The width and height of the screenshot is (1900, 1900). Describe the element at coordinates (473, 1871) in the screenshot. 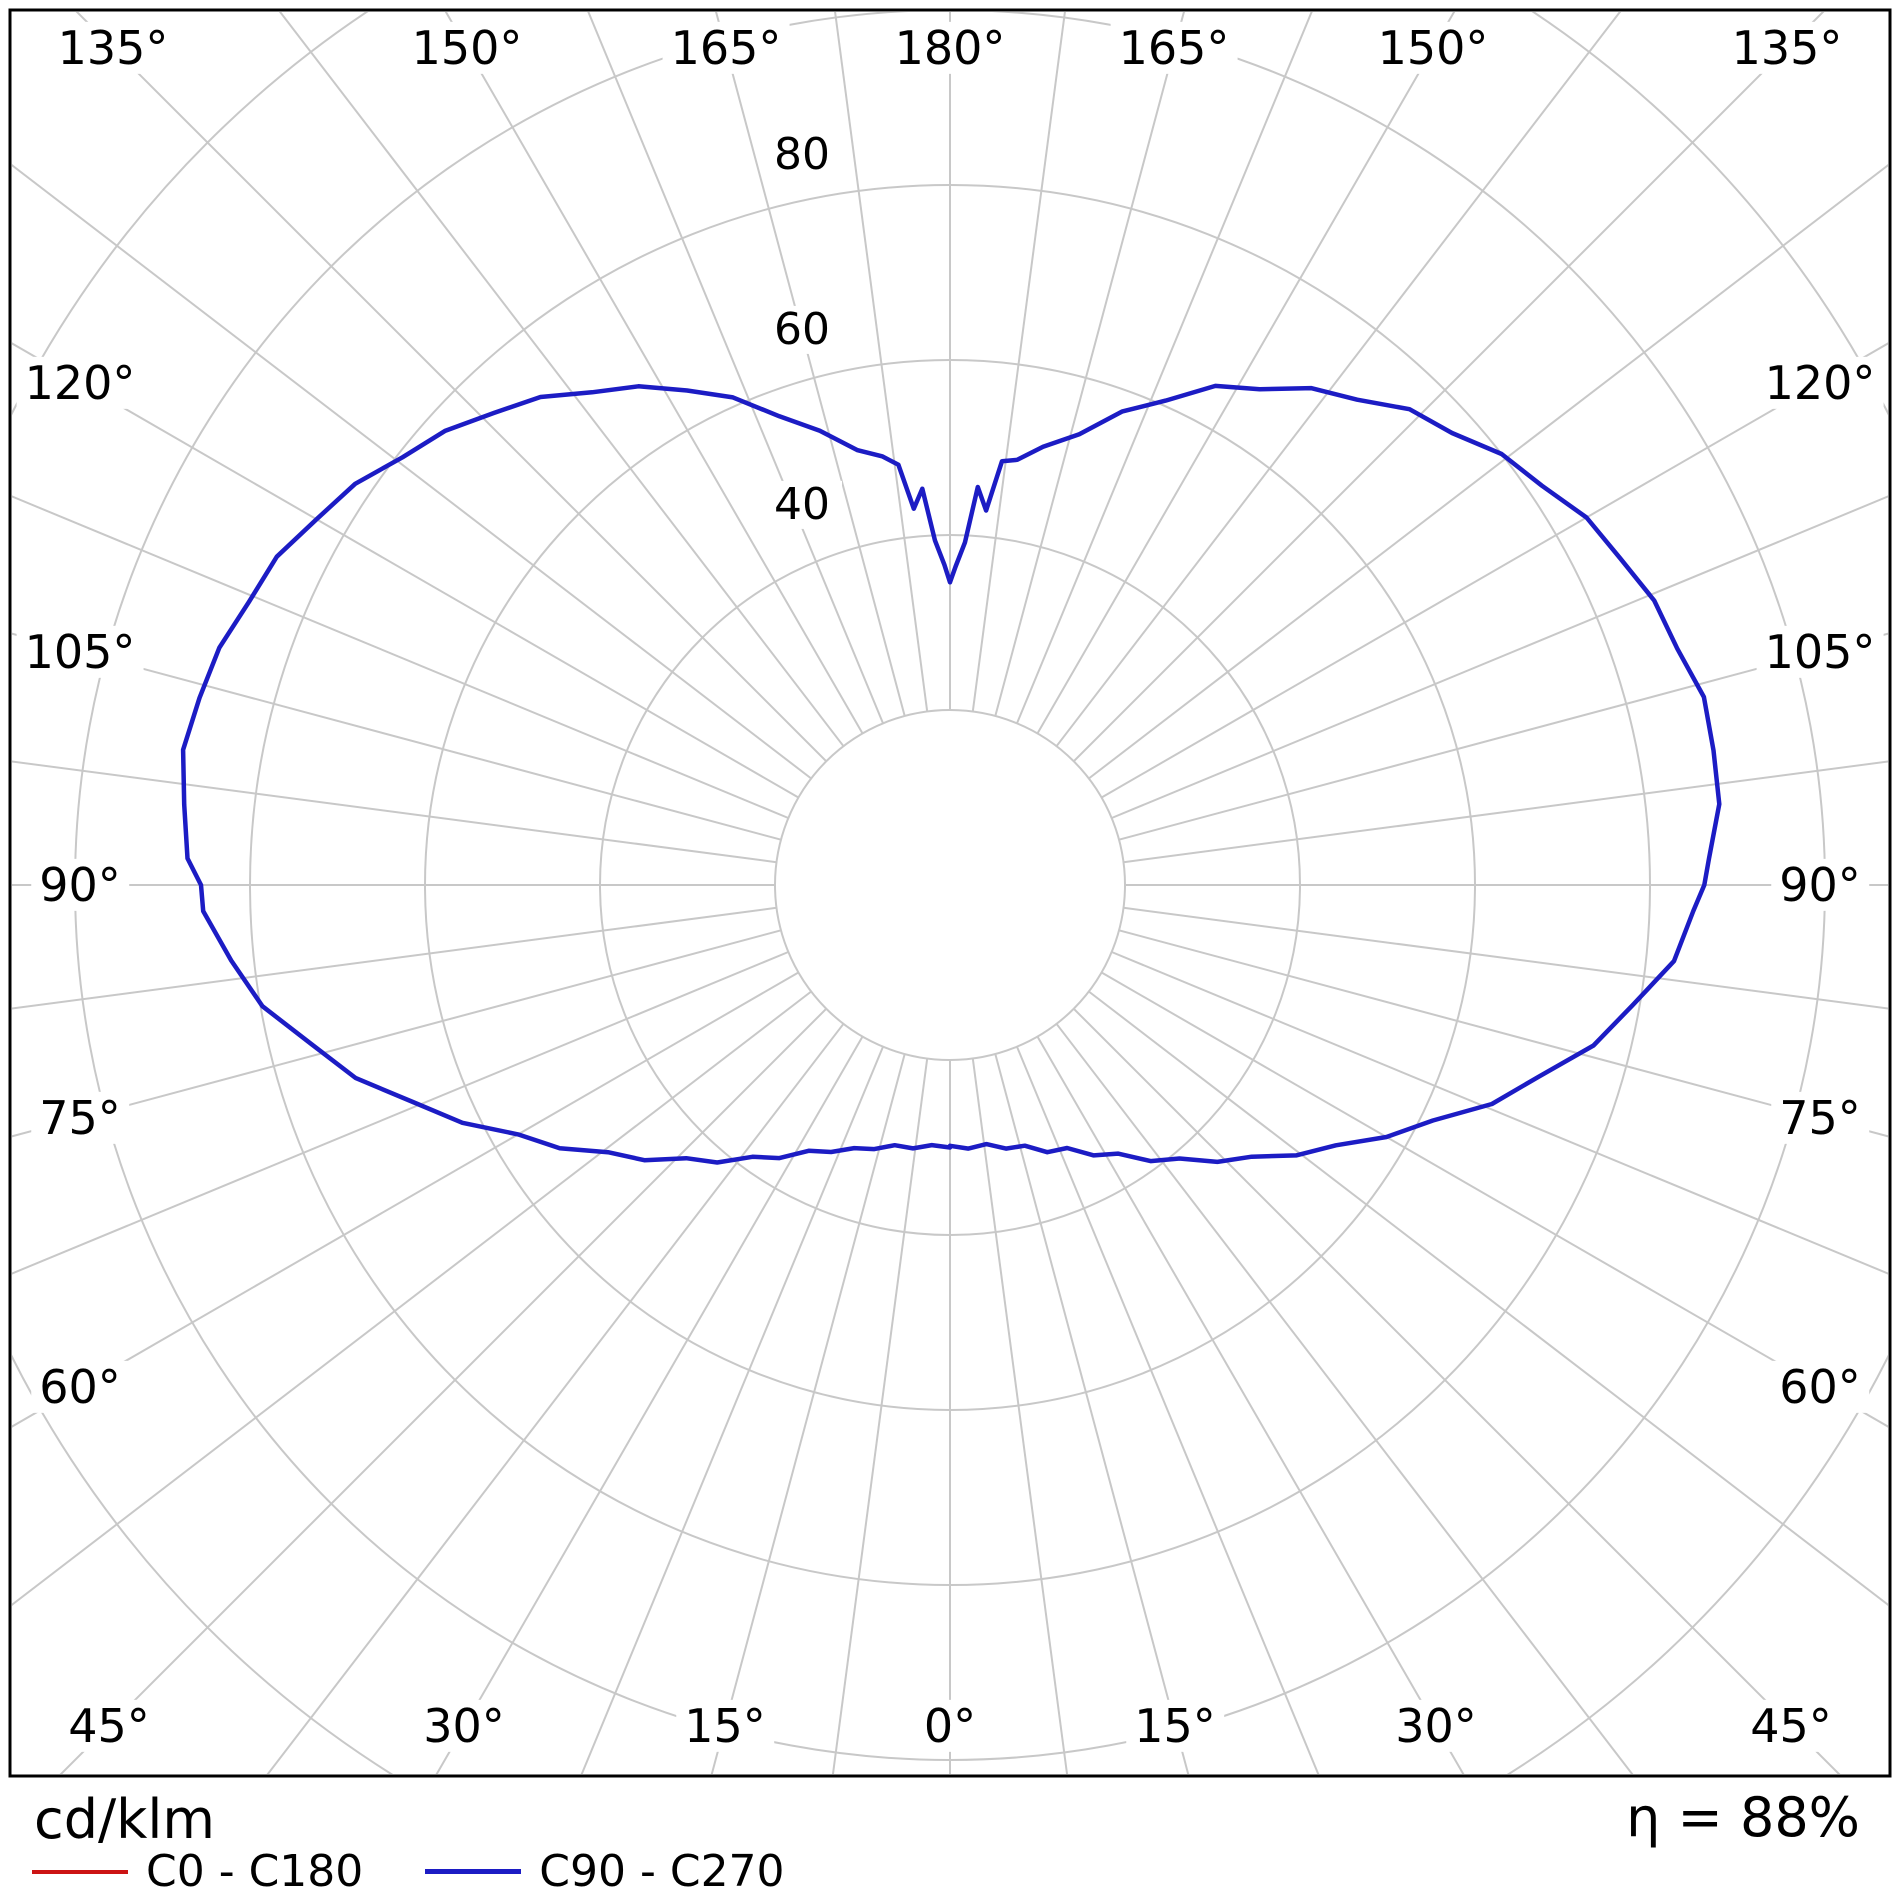

I see `c90-c270-line-swatch` at that location.